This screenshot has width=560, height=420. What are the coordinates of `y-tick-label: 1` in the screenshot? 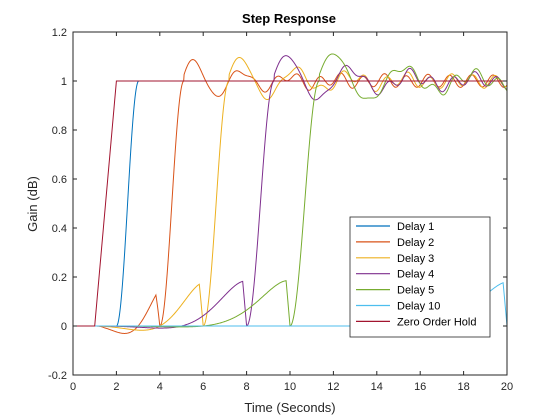 It's located at (64, 82).